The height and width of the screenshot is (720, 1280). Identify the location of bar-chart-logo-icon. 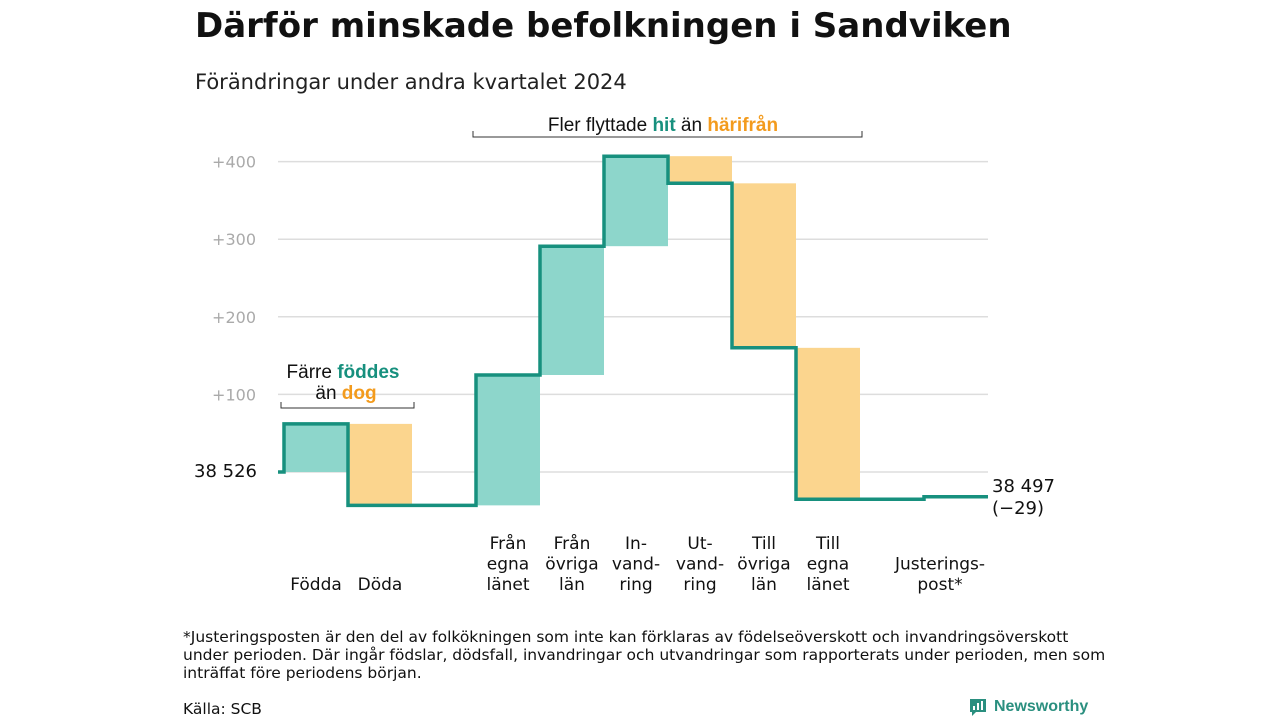
(978, 707).